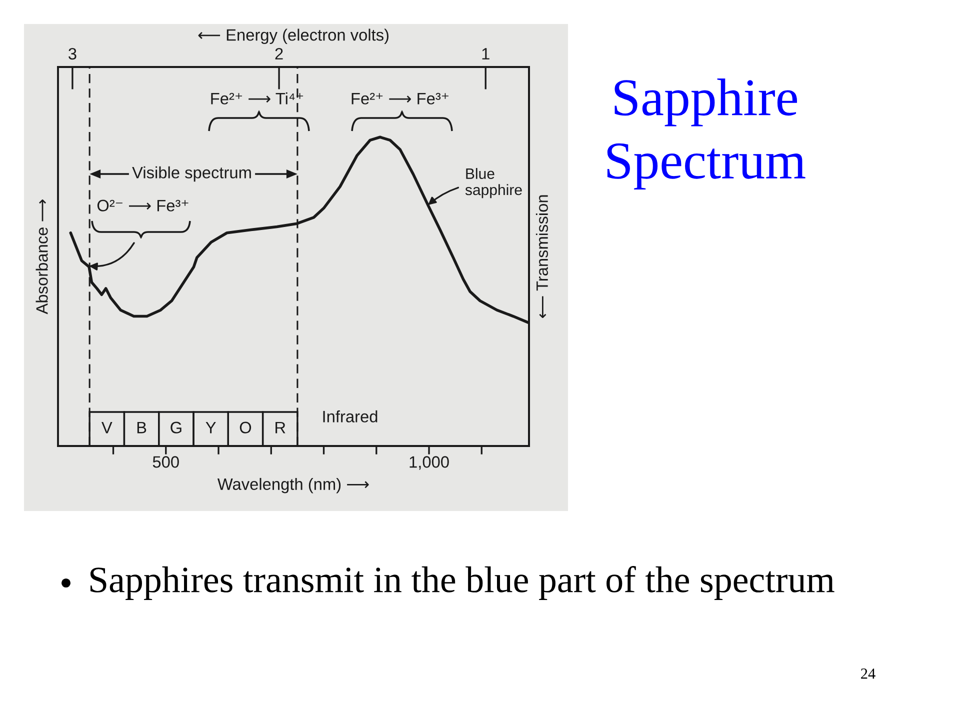 The image size is (960, 720). I want to click on annotation: G, so click(176, 428).